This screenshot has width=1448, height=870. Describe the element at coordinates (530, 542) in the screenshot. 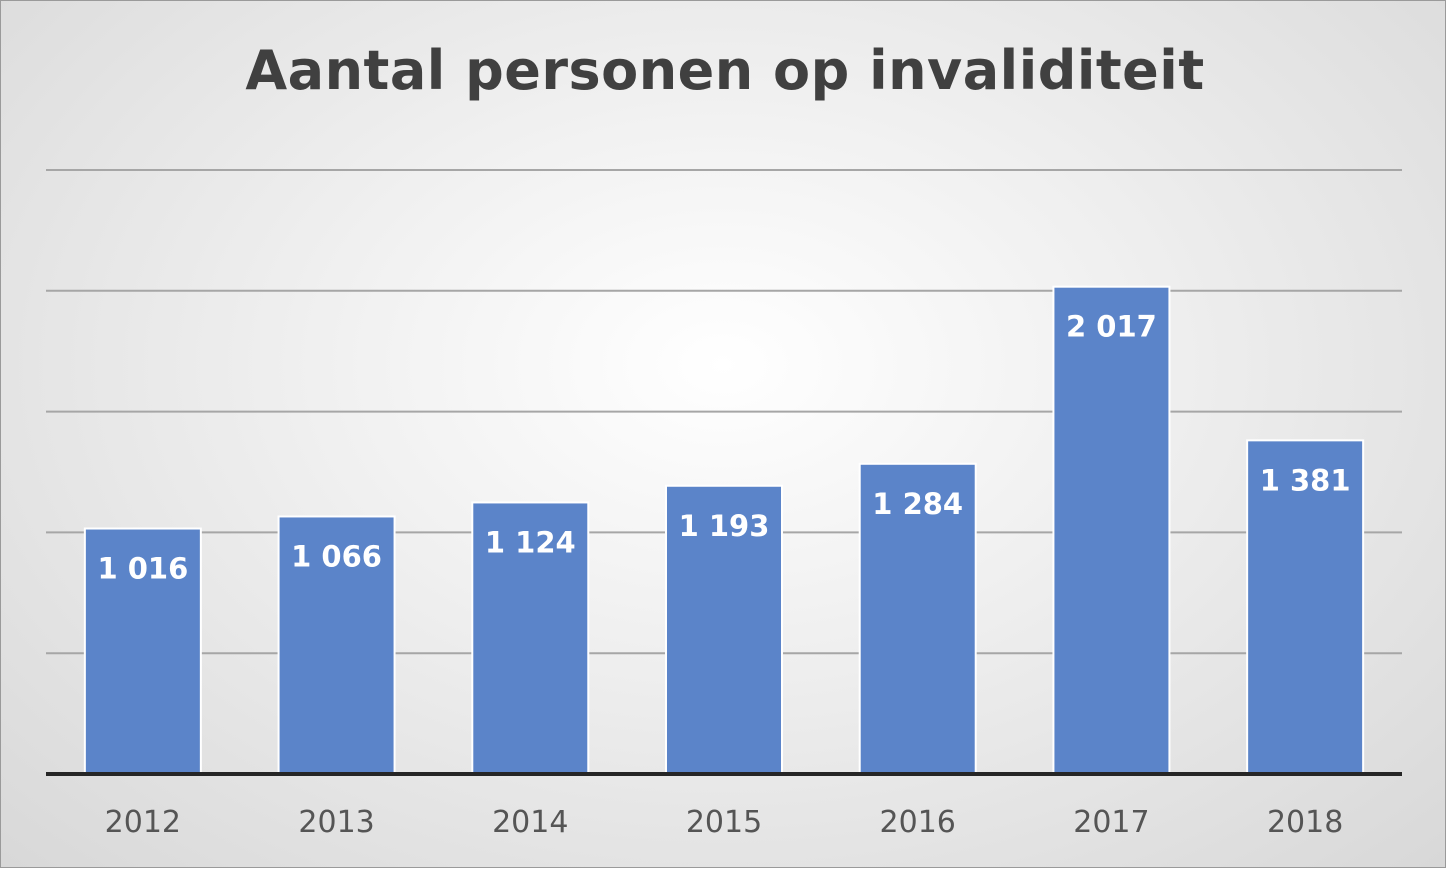

I see `data-label-2014: 1 124` at that location.